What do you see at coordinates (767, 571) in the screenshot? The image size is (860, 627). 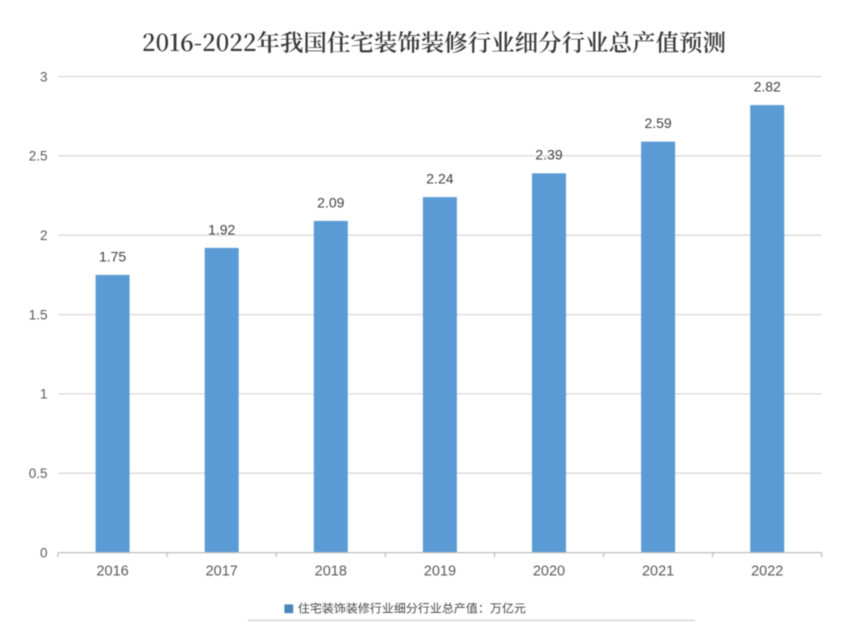 I see `svg-text: 2022` at bounding box center [767, 571].